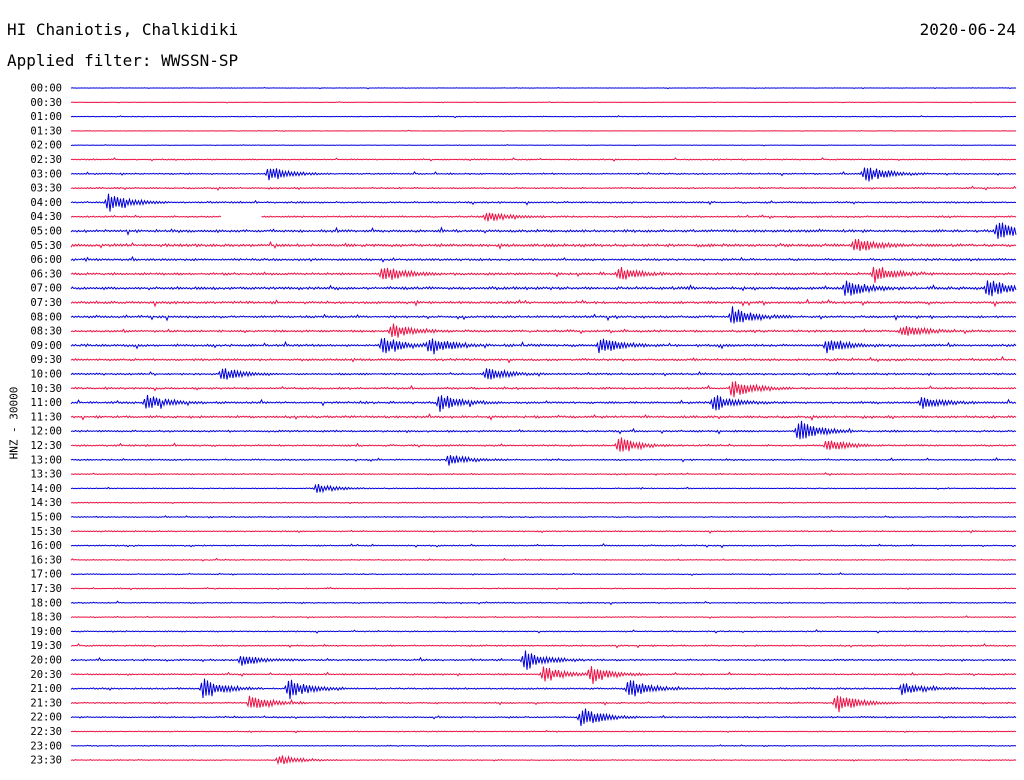 The height and width of the screenshot is (780, 1024). Describe the element at coordinates (46, 446) in the screenshot. I see `time-tick-label: 12:30` at that location.